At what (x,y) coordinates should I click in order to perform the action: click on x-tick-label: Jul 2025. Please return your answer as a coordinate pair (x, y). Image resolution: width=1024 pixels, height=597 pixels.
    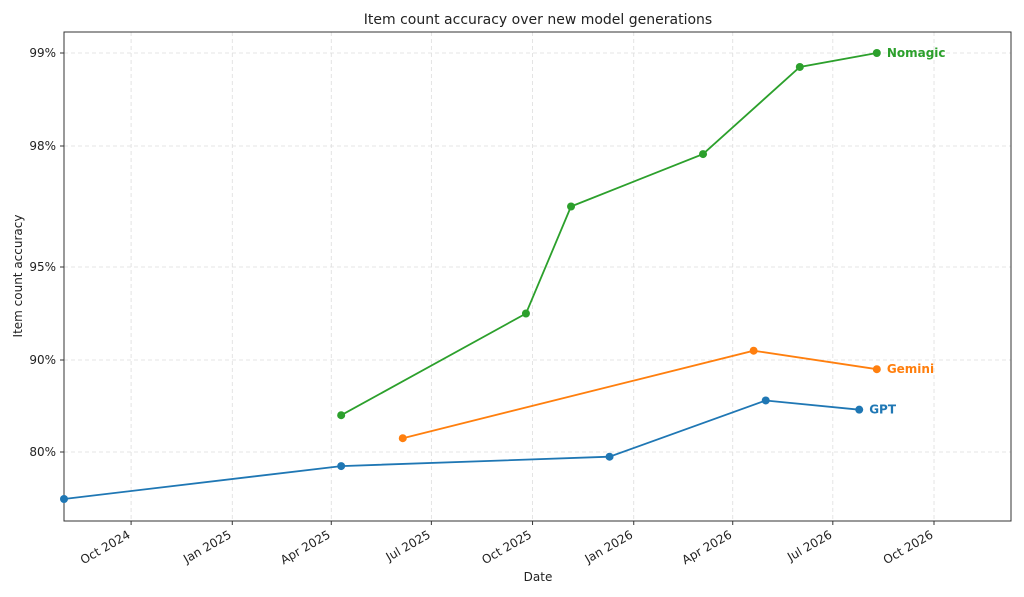
    Looking at the image, I should click on (408, 545).